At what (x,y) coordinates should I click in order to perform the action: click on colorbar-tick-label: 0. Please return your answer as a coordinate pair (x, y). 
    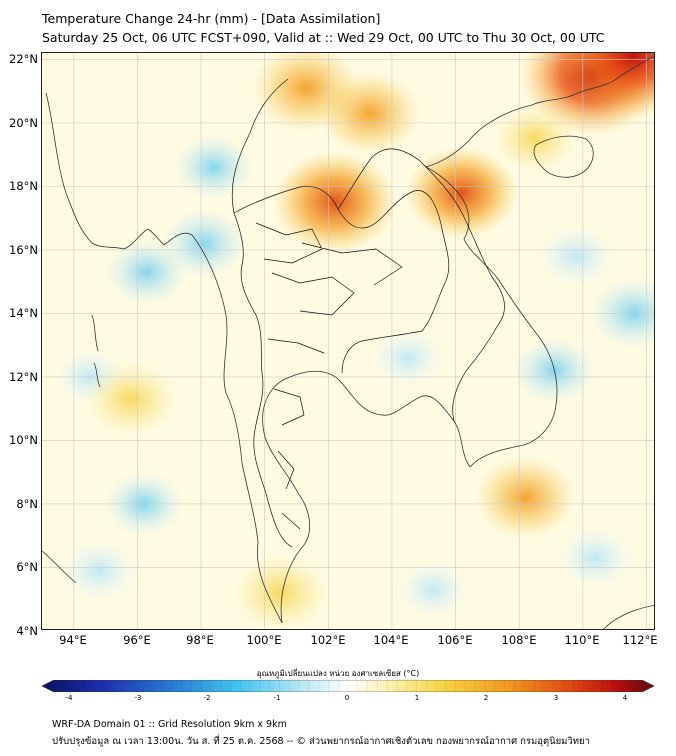
    Looking at the image, I should click on (347, 698).